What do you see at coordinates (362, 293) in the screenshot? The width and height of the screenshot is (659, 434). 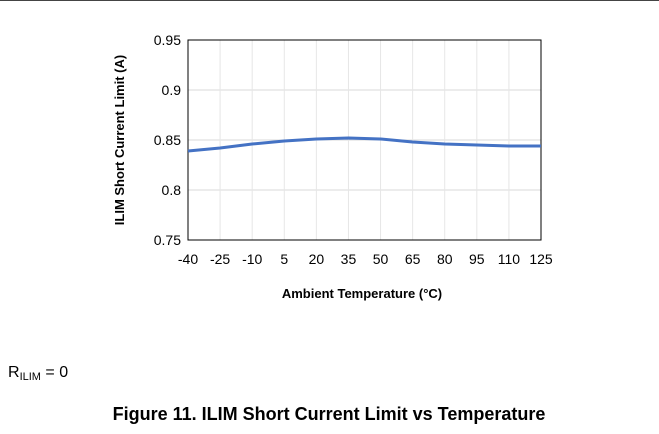 I see `x-axis-label: Ambient Temperature (°C)` at bounding box center [362, 293].